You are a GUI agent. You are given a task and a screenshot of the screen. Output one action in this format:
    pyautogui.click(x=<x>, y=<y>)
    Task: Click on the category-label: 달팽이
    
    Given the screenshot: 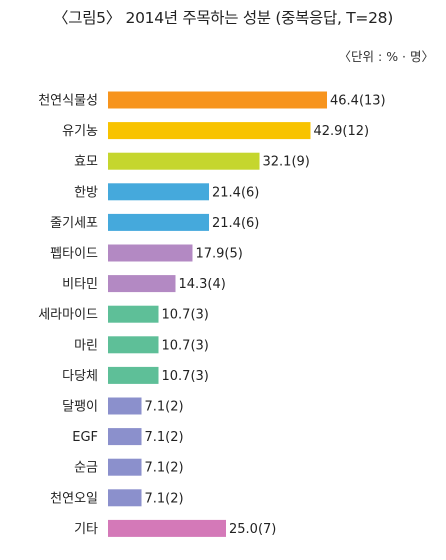 What is the action you would take?
    pyautogui.click(x=80, y=407)
    